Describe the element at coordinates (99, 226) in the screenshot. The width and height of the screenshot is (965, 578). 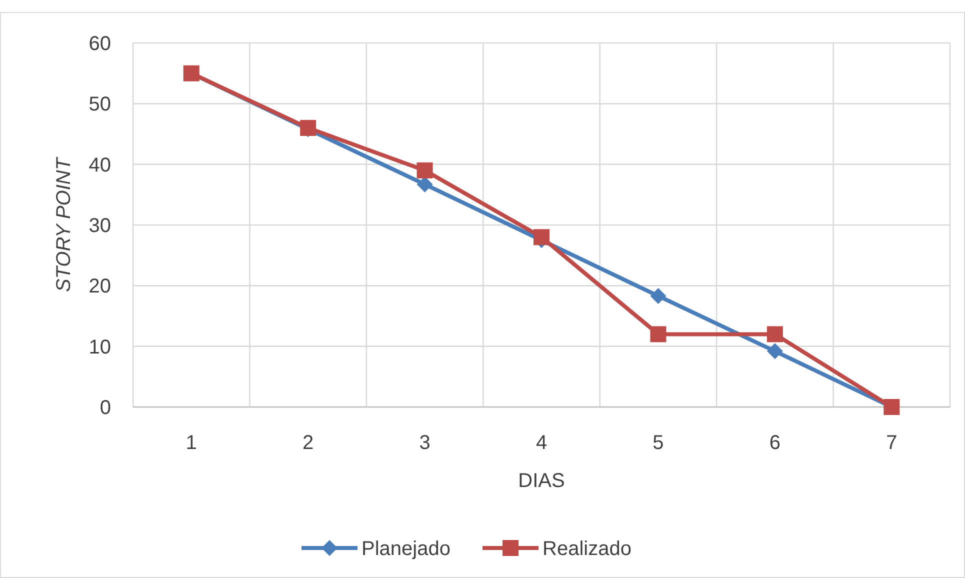
I see `y-tick-label: 30` at that location.